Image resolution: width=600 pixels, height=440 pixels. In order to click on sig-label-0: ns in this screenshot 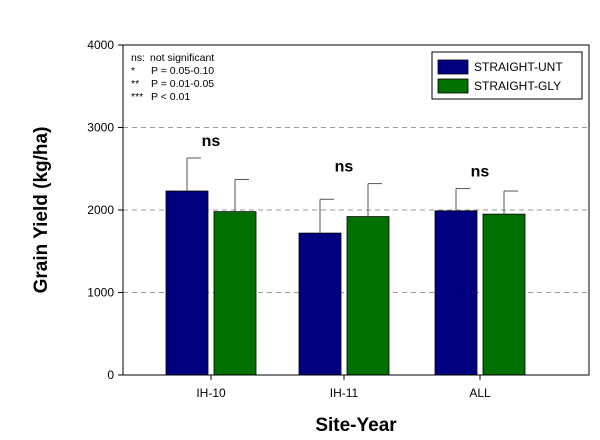, I will do `click(211, 141)`.